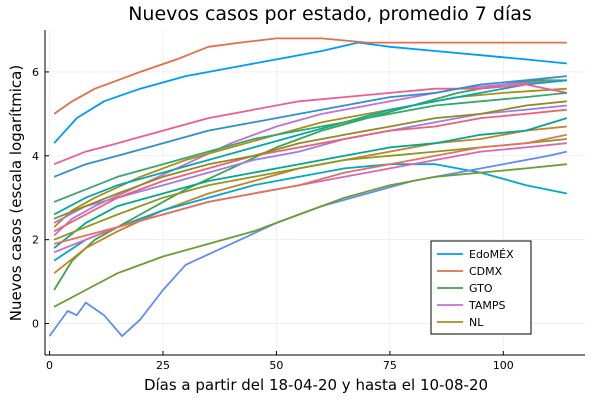  What do you see at coordinates (276, 365) in the screenshot?
I see `x-tick-label: 50` at bounding box center [276, 365].